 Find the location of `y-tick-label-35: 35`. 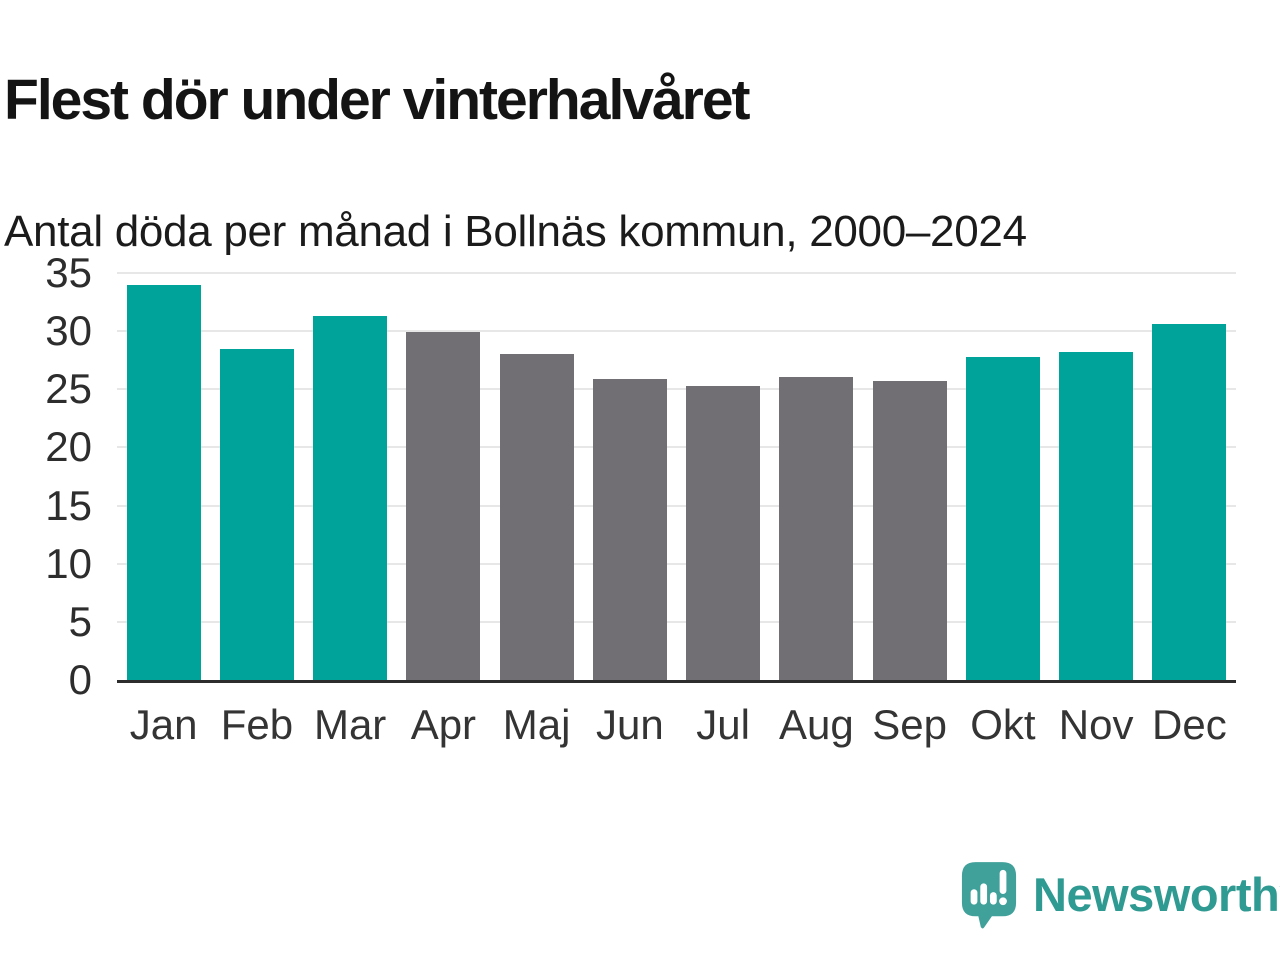

y-tick-label-35: 35 is located at coordinates (68, 272).